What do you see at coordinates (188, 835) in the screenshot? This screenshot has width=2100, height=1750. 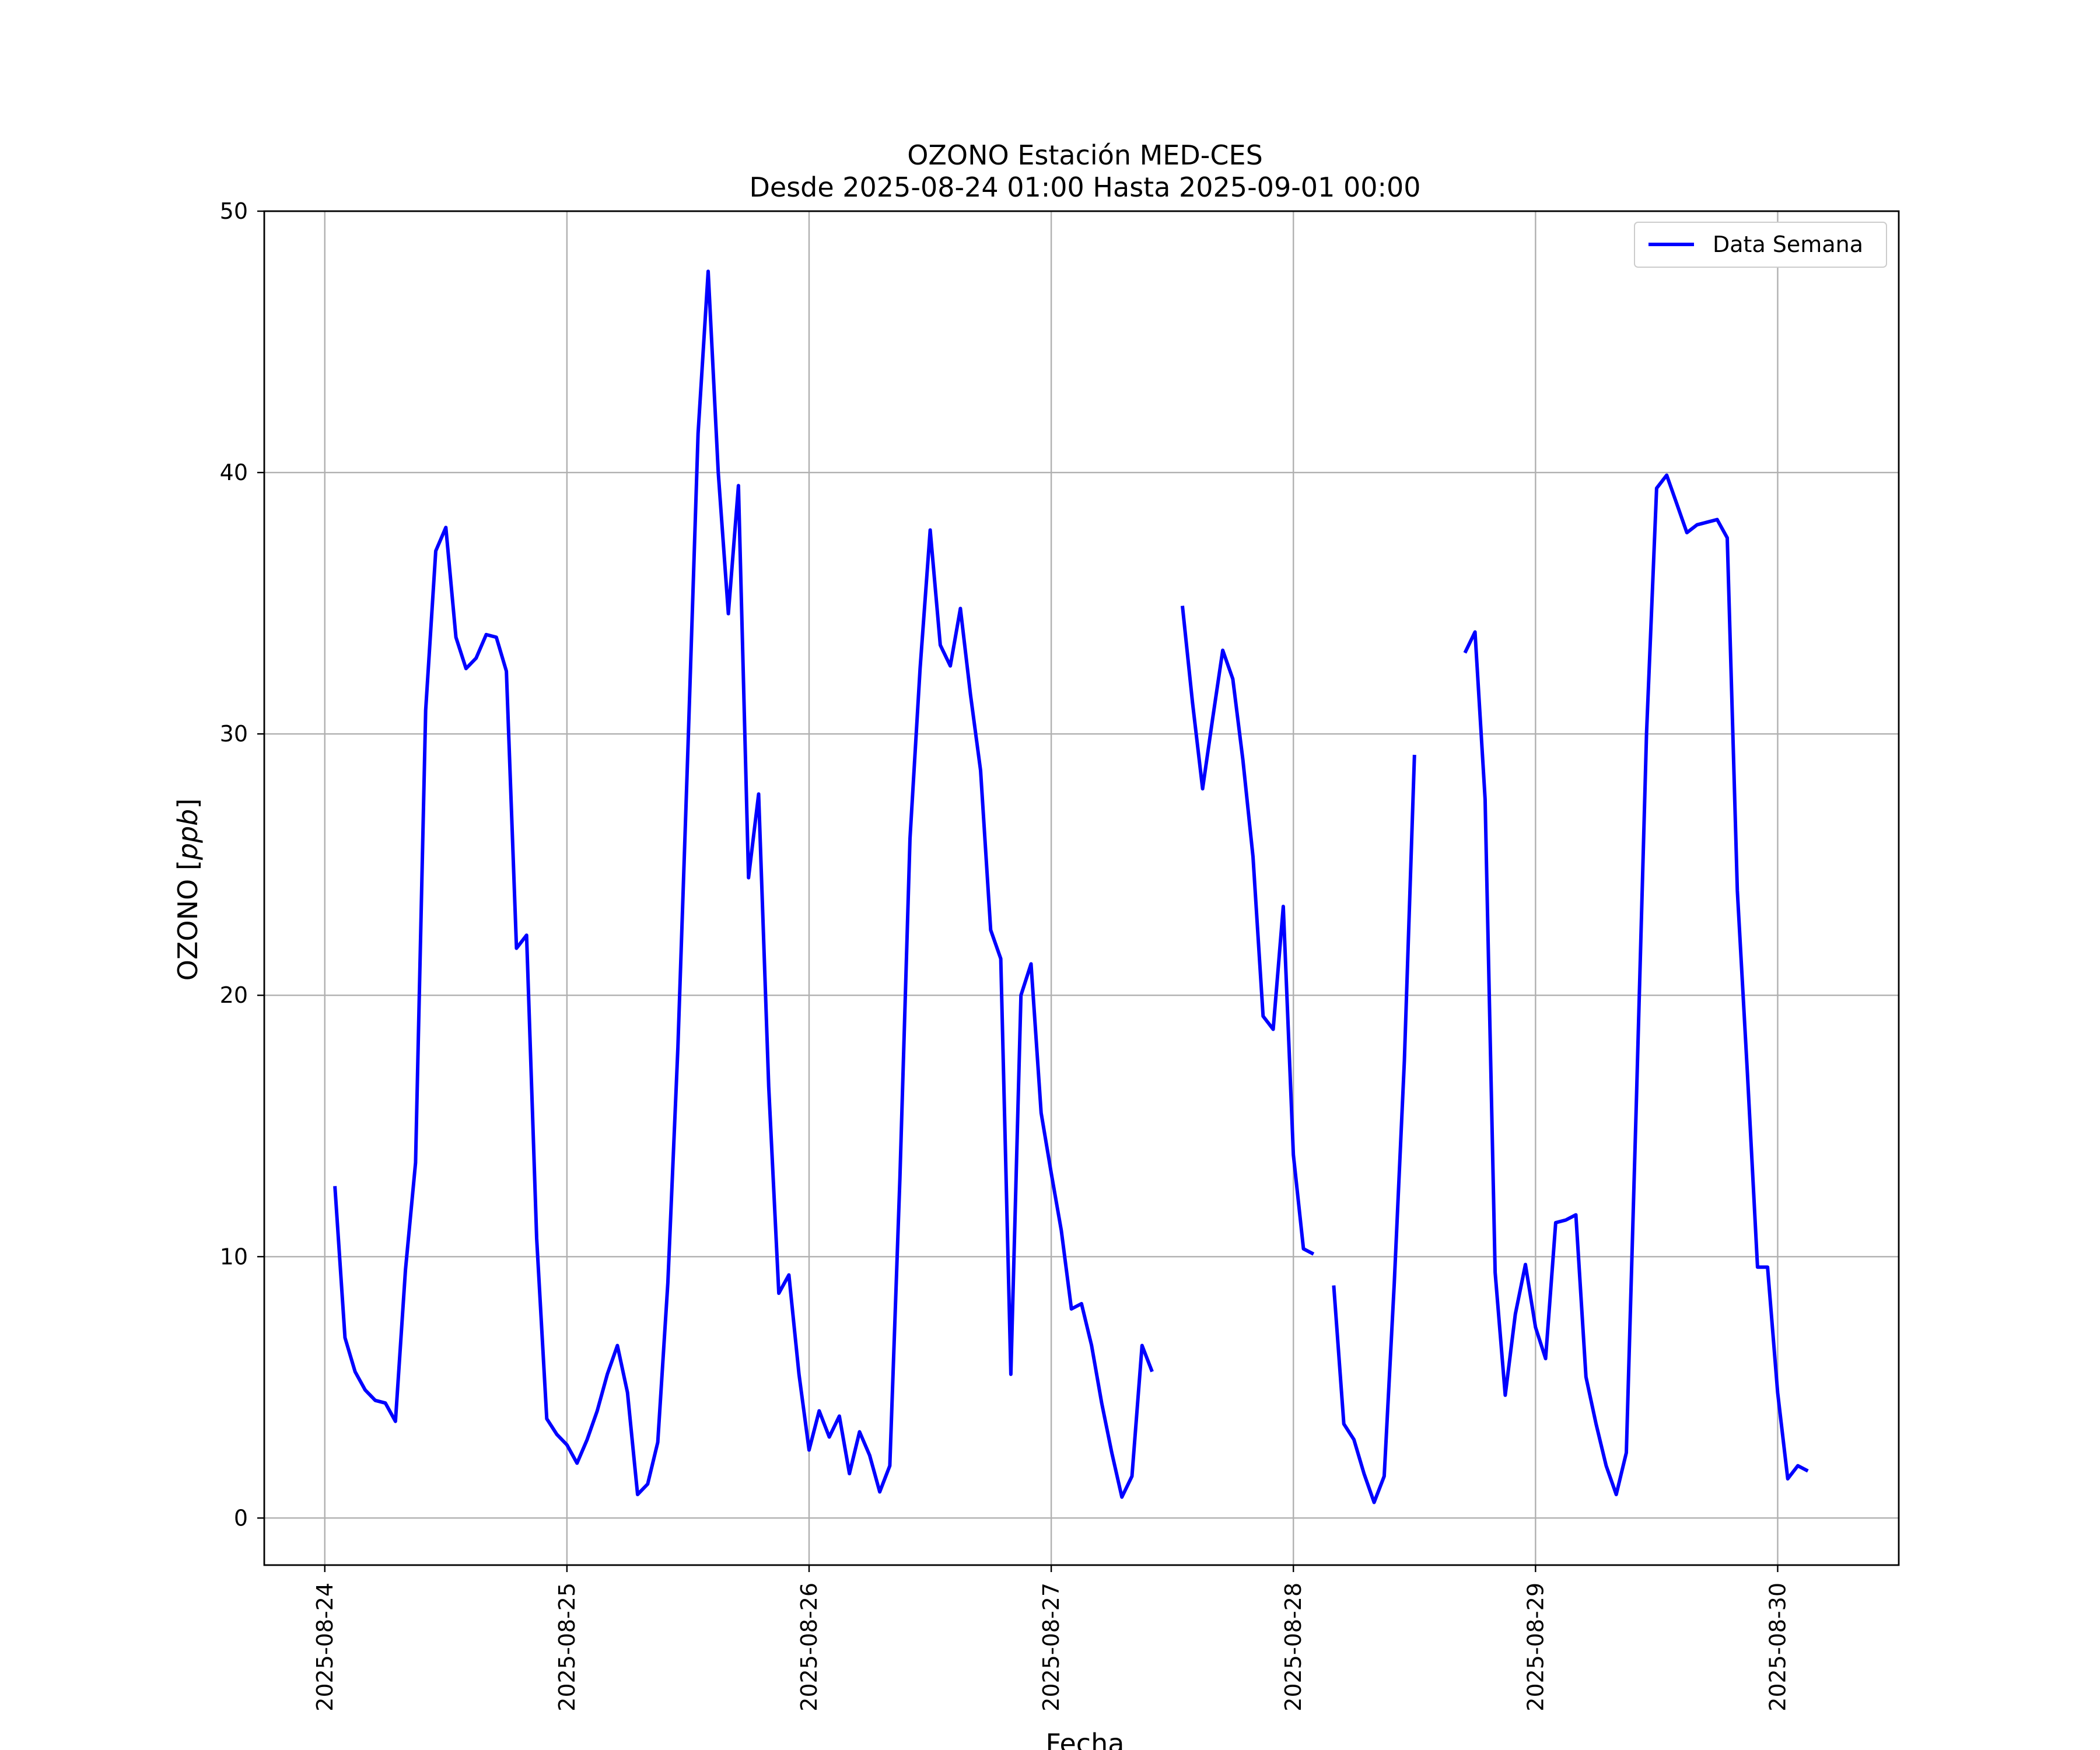 I see `y-axis-label-unit: ppb` at bounding box center [188, 835].